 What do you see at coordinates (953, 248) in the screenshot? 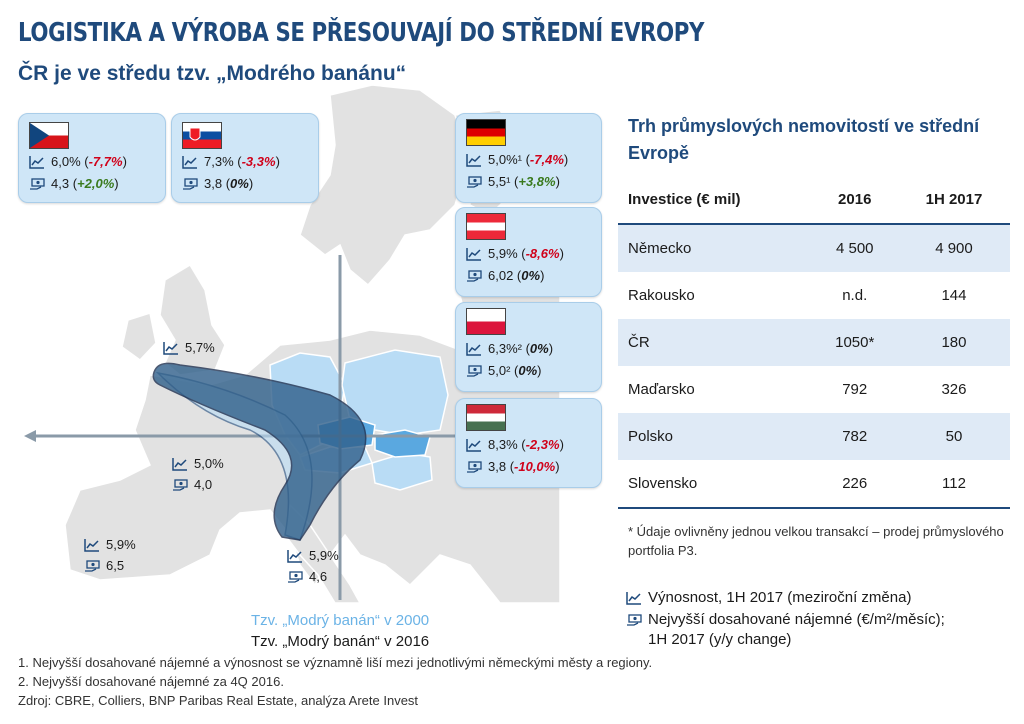
I see `table-cell: 4 900` at bounding box center [953, 248].